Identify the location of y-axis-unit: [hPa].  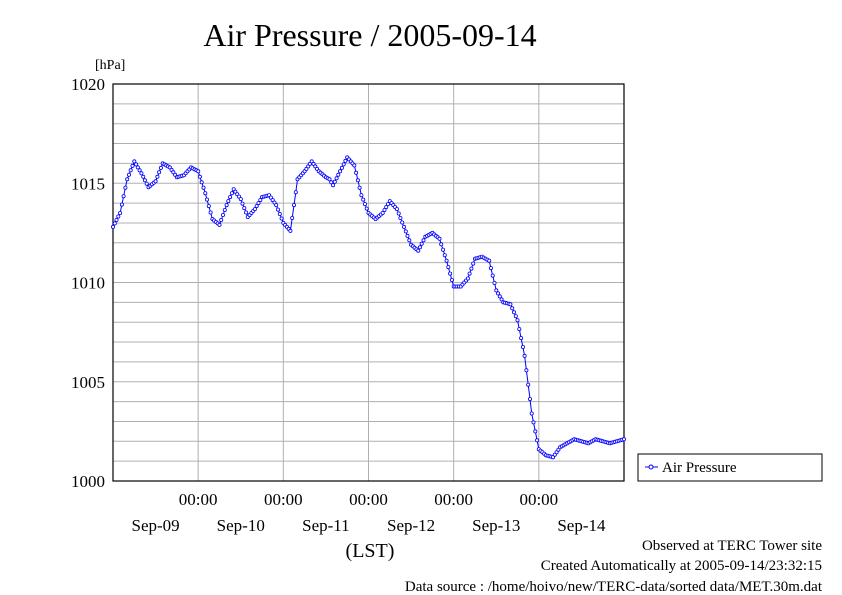
(110, 65).